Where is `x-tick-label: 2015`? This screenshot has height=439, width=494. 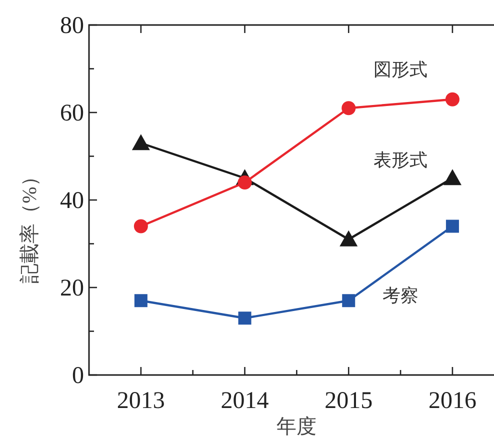 x-tick-label: 2015 is located at coordinates (348, 401).